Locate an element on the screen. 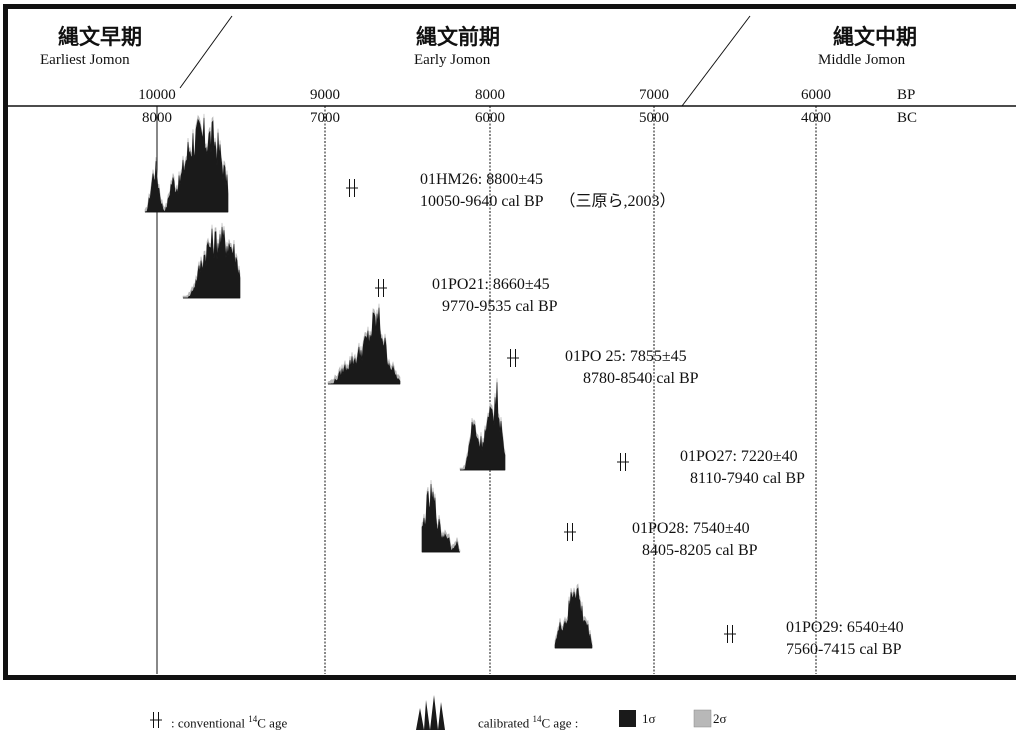 The height and width of the screenshot is (733, 1021). period-middle-en: Middle Jomon is located at coordinates (862, 60).